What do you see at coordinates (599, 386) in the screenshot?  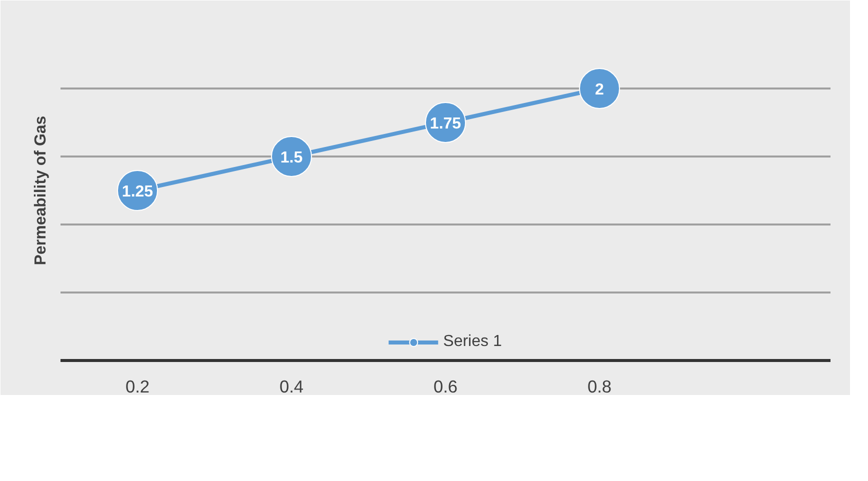 I see `x-tick-label: 0.8` at bounding box center [599, 386].